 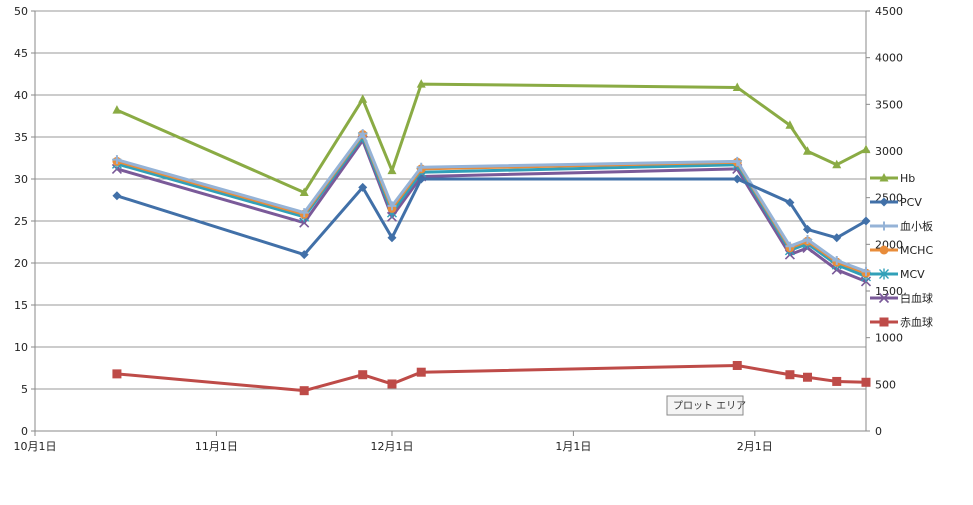 I want to click on tooltip-box, so click(x=705, y=405).